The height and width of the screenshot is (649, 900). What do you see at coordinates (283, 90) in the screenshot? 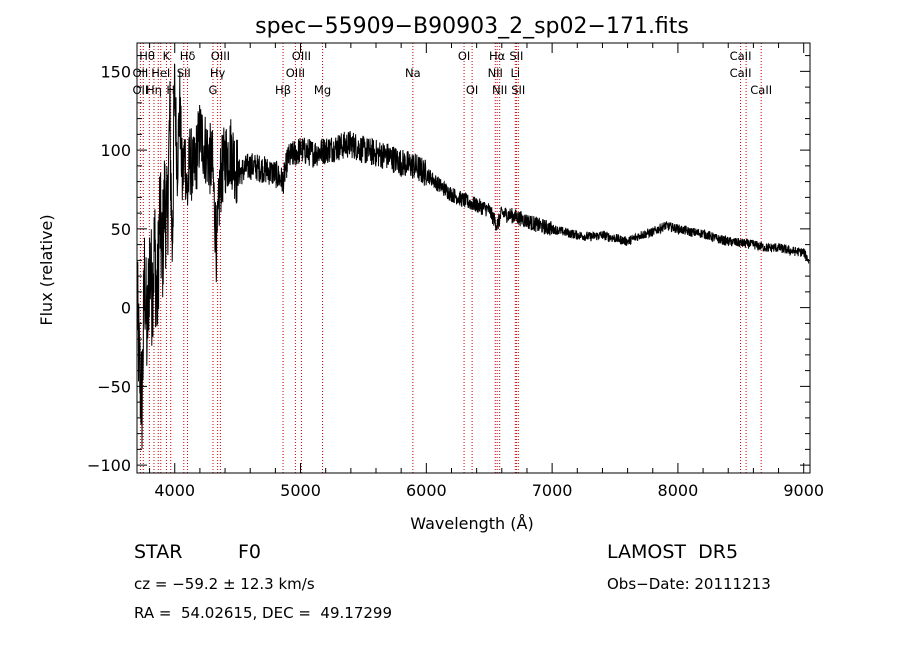
I see `line-marker-label: Hβ` at bounding box center [283, 90].